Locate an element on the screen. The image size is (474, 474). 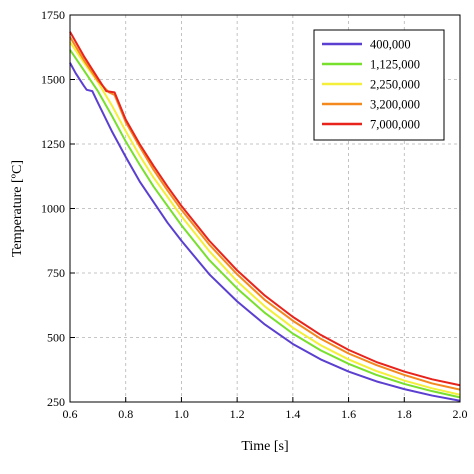
y-tick-label: 250 is located at coordinates (56, 402).